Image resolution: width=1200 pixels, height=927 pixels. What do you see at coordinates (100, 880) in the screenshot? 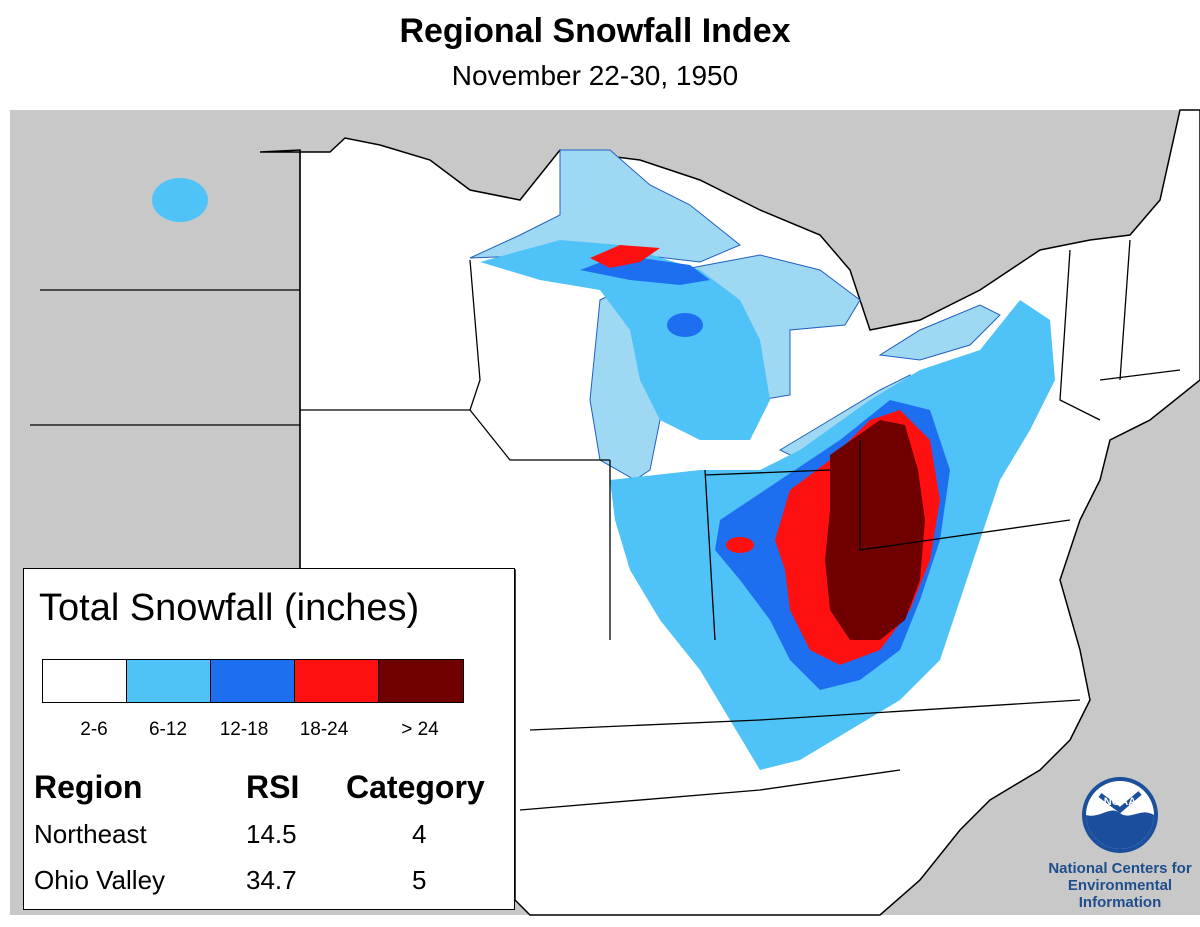
I see `rsi-row-region: Ohio Valley` at bounding box center [100, 880].